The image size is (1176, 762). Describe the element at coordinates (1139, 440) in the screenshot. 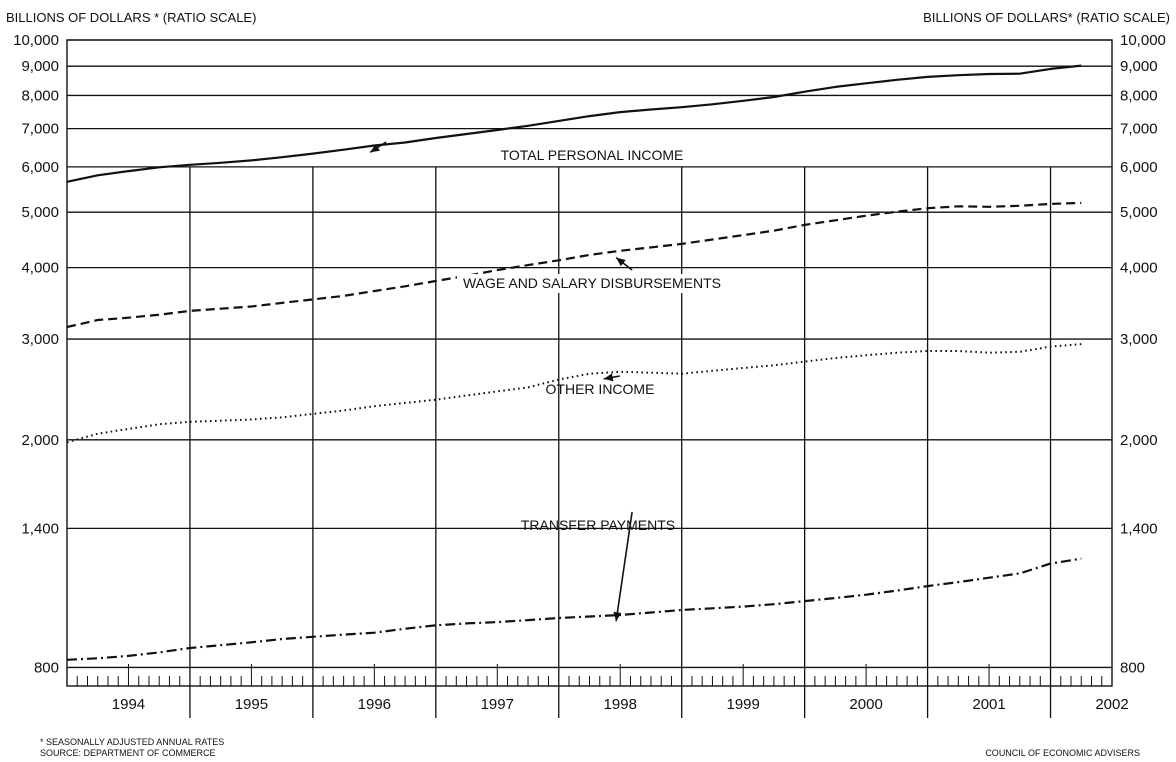

I see `y-tick-label-right: 2,000` at that location.